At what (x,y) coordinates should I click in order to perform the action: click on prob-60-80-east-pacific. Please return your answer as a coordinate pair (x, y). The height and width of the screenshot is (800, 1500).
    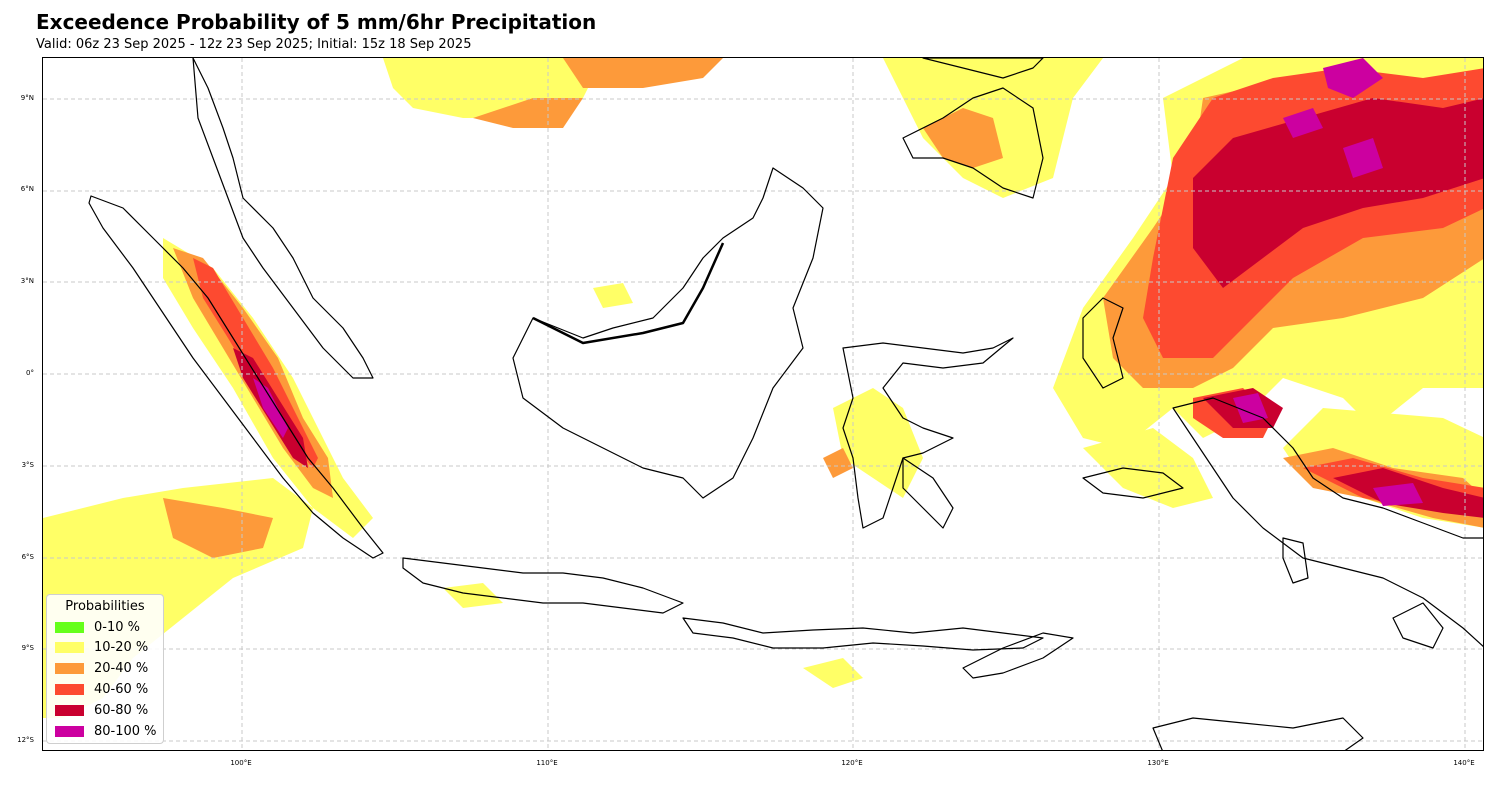
    Looking at the image, I should click on (1338, 193).